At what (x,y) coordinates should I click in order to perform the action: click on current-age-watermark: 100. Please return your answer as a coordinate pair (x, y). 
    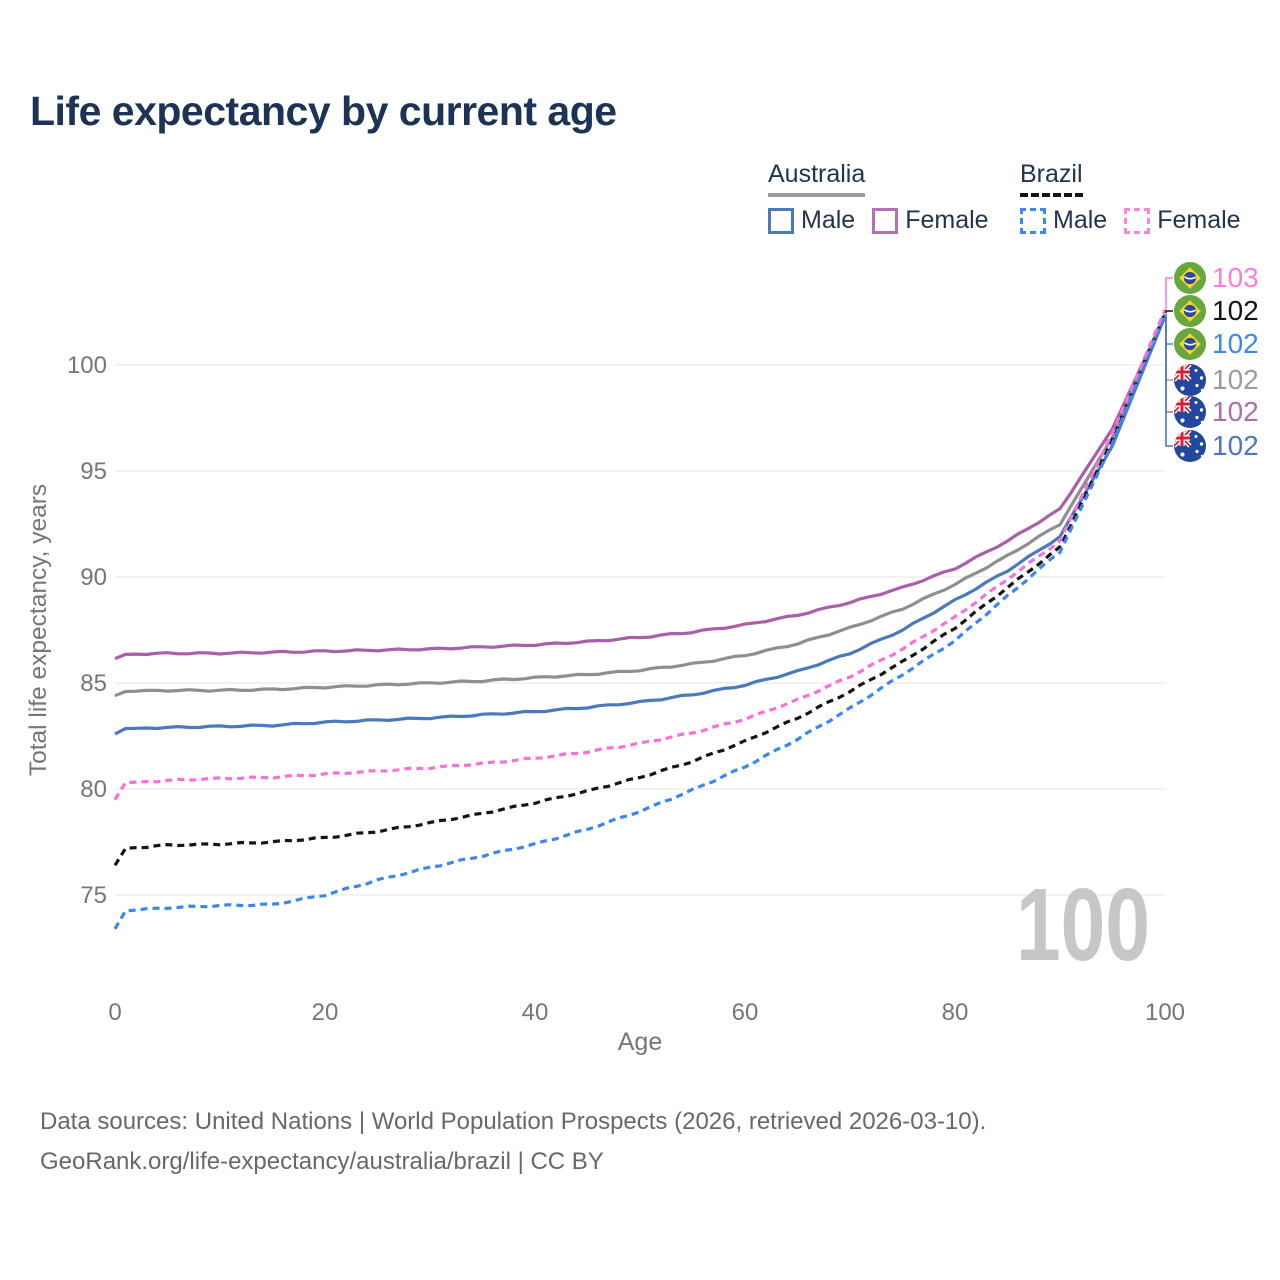
    Looking at the image, I should click on (1083, 924).